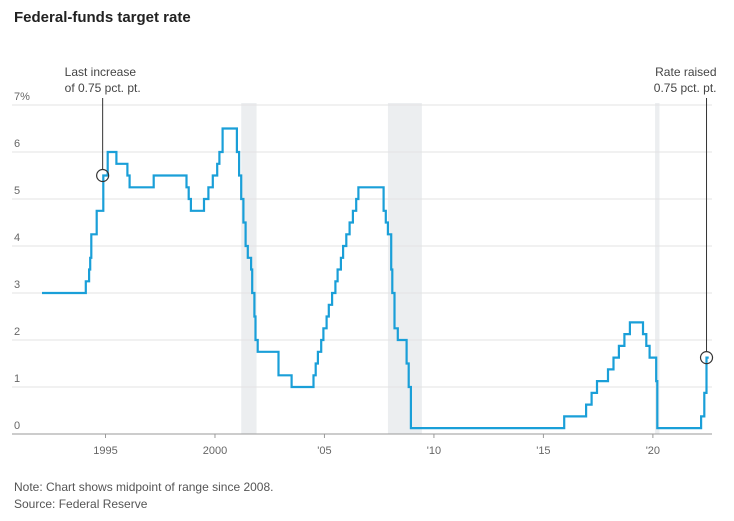 Image resolution: width=734 pixels, height=521 pixels. Describe the element at coordinates (17, 332) in the screenshot. I see `y-tick-label: 2` at that location.